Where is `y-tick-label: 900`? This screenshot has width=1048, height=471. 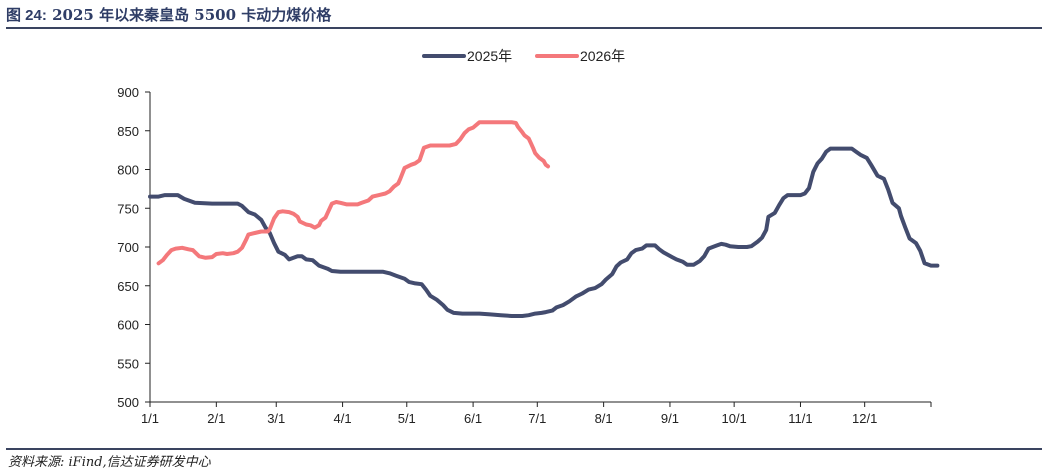 y-tick-label: 900 is located at coordinates (128, 92).